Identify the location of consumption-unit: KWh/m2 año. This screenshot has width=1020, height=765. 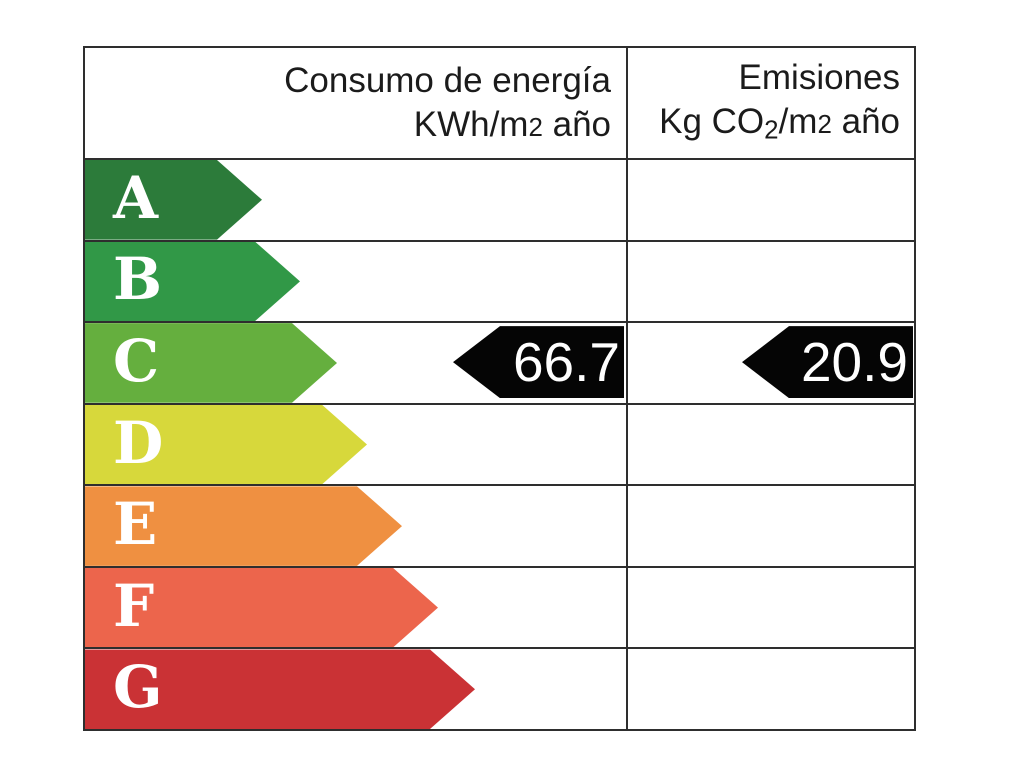
(348, 126).